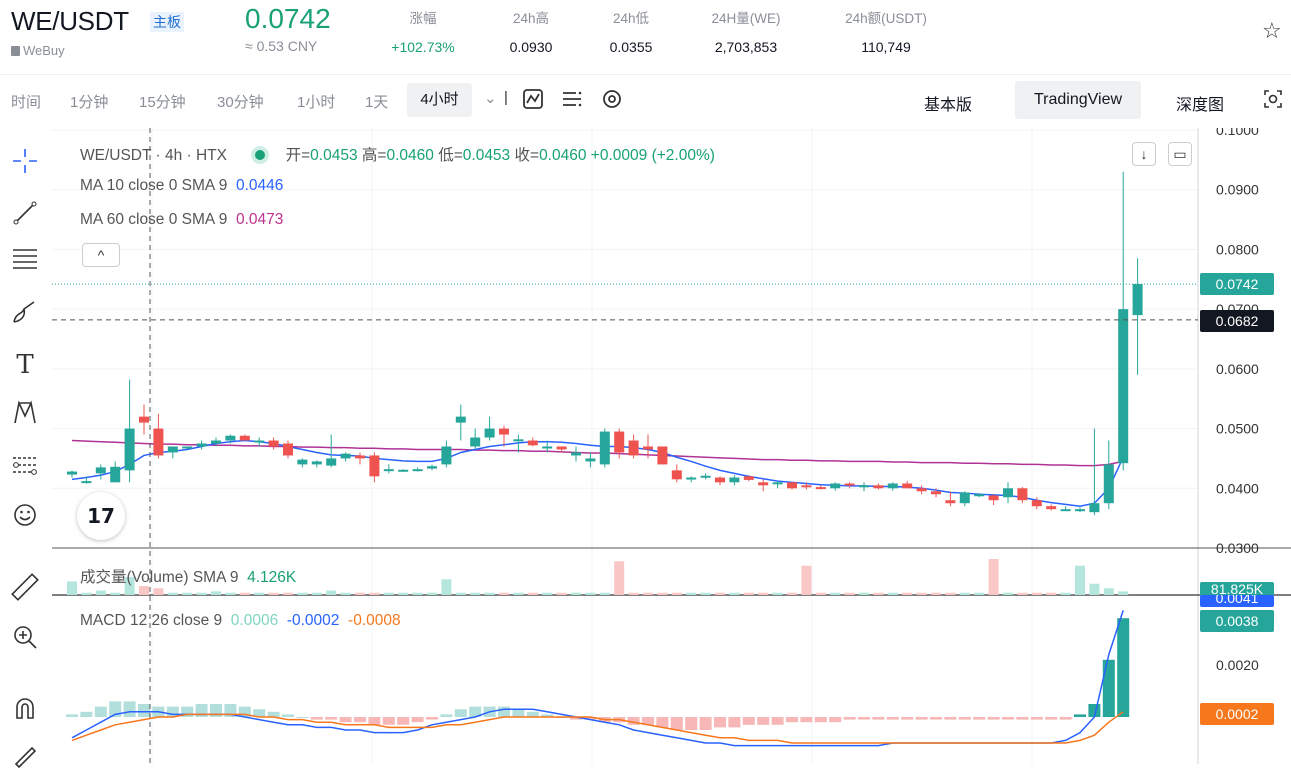  Describe the element at coordinates (25, 163) in the screenshot. I see `crosshair-icon` at that location.